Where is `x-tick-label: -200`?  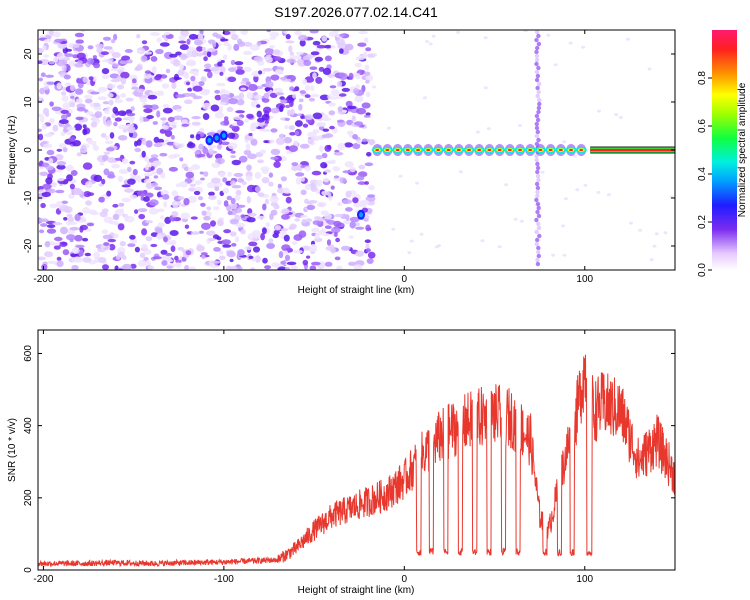
x-tick-label: -200 is located at coordinates (43, 279).